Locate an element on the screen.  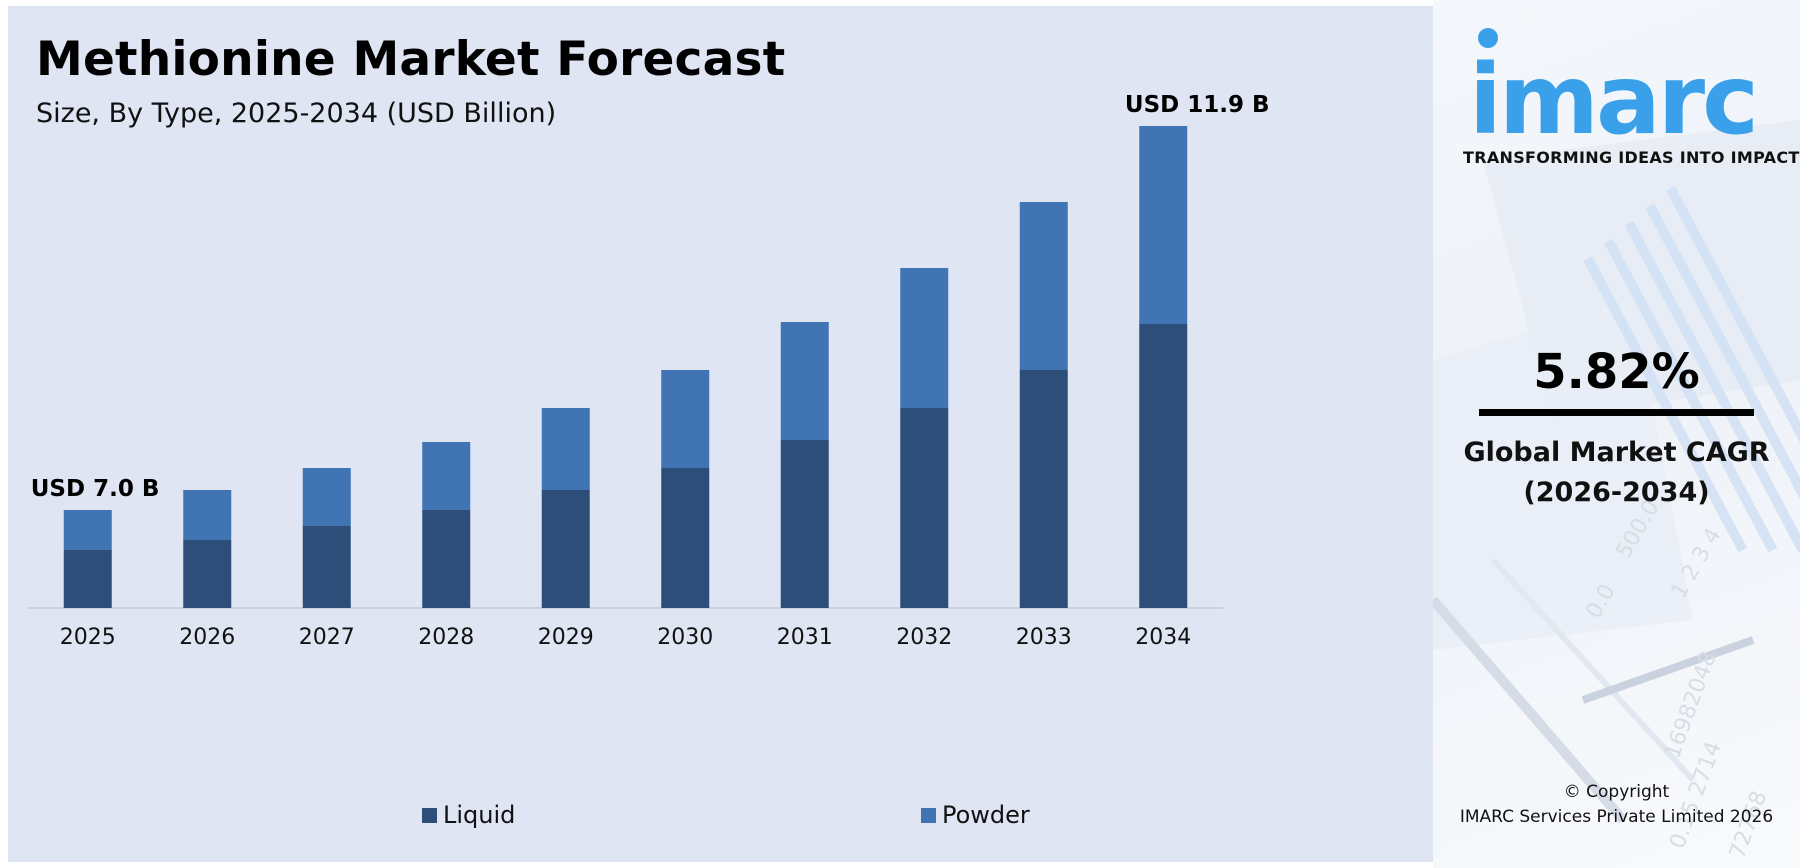
x-tick-label-2030: 2030 is located at coordinates (685, 637).